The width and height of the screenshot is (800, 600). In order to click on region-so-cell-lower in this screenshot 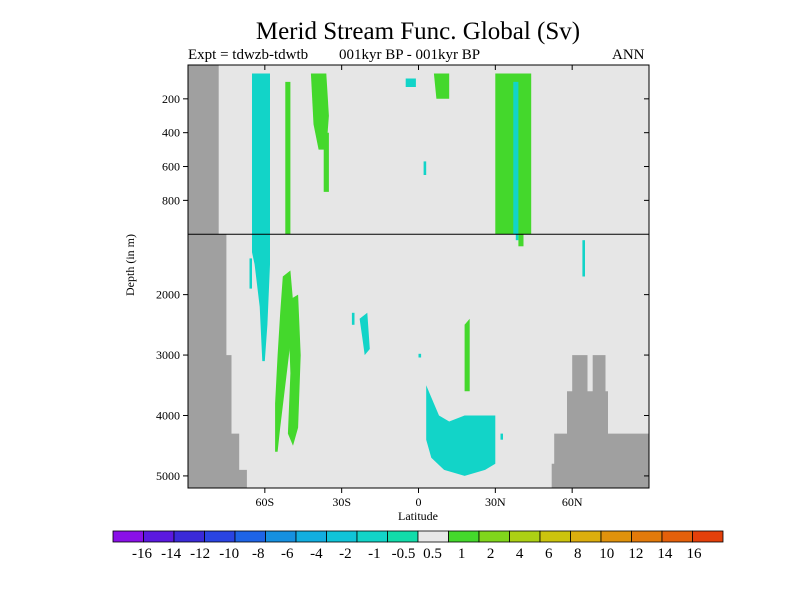, I will do `click(261, 298)`.